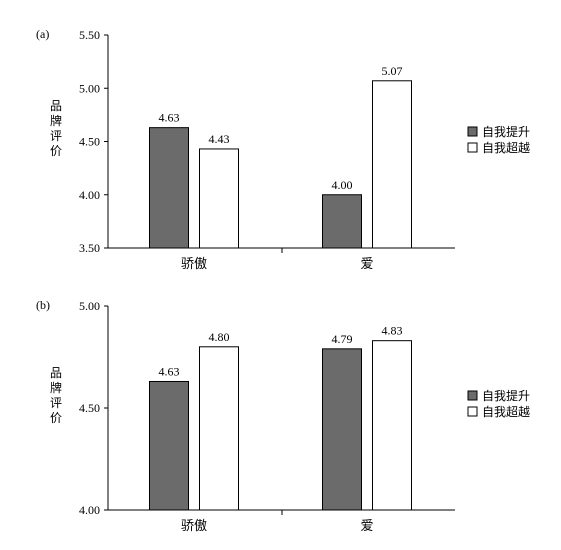 The width and height of the screenshot is (561, 550). What do you see at coordinates (392, 331) in the screenshot?
I see `data-label: 4.83` at bounding box center [392, 331].